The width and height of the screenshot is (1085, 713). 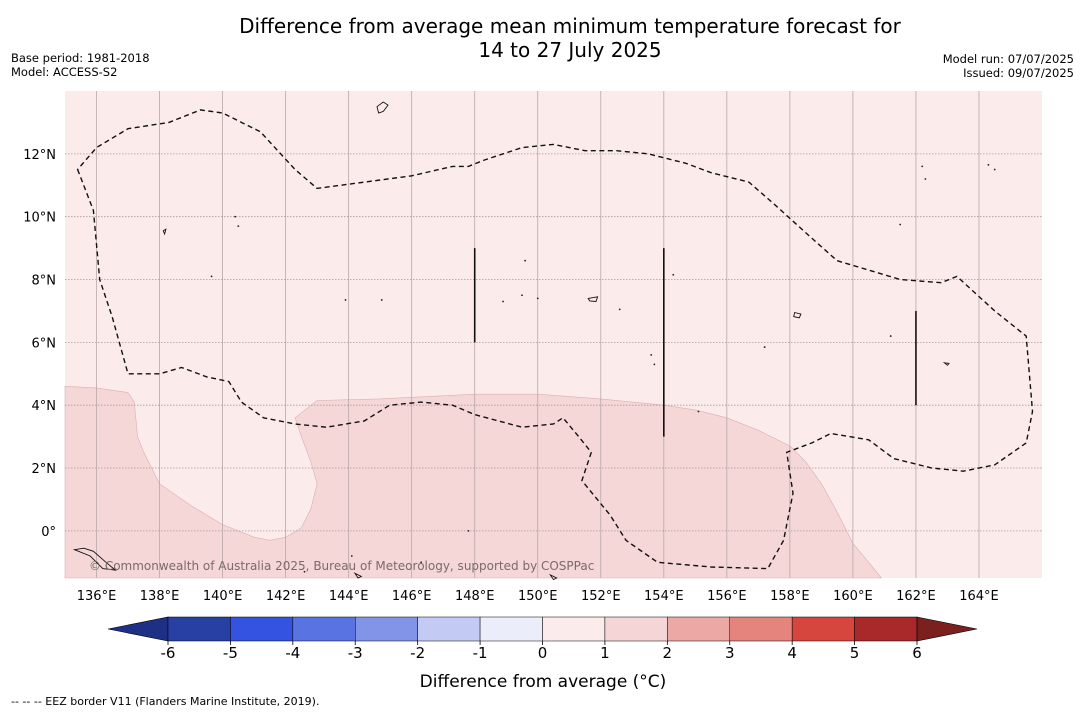 What do you see at coordinates (286, 596) in the screenshot?
I see `lon-tick-label-142: 142°E` at bounding box center [286, 596].